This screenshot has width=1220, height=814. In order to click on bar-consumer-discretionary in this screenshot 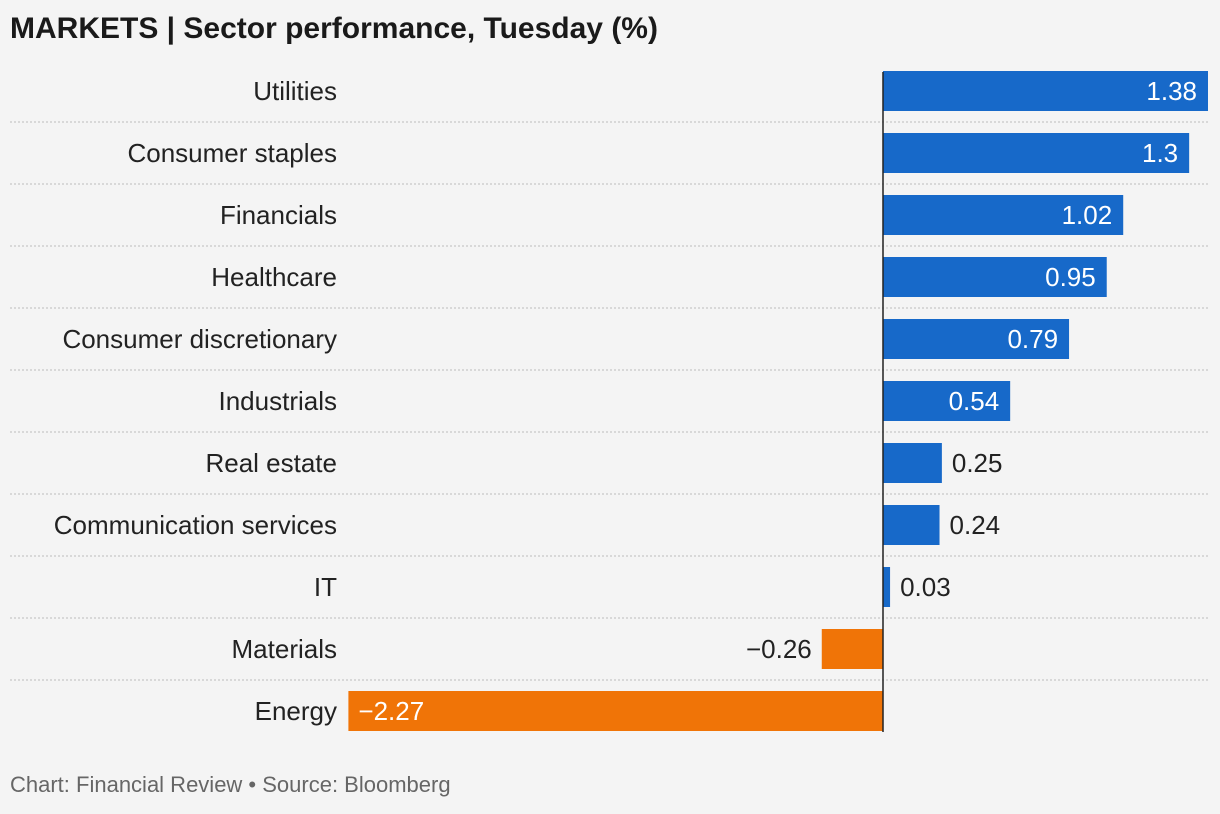, I will do `click(976, 339)`.